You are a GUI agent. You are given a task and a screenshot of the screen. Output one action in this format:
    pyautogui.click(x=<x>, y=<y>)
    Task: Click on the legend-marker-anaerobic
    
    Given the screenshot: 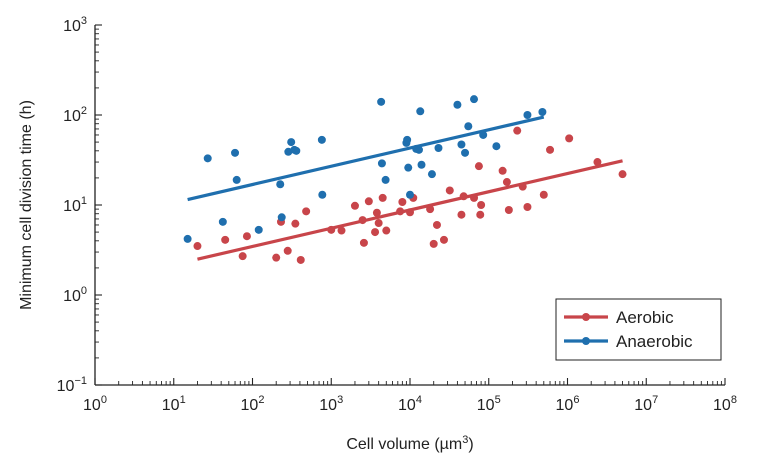 What is the action you would take?
    pyautogui.click(x=586, y=341)
    